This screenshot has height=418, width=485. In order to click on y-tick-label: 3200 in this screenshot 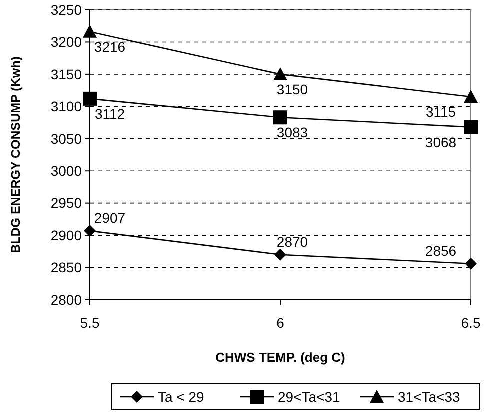, I will do `click(66, 42)`.